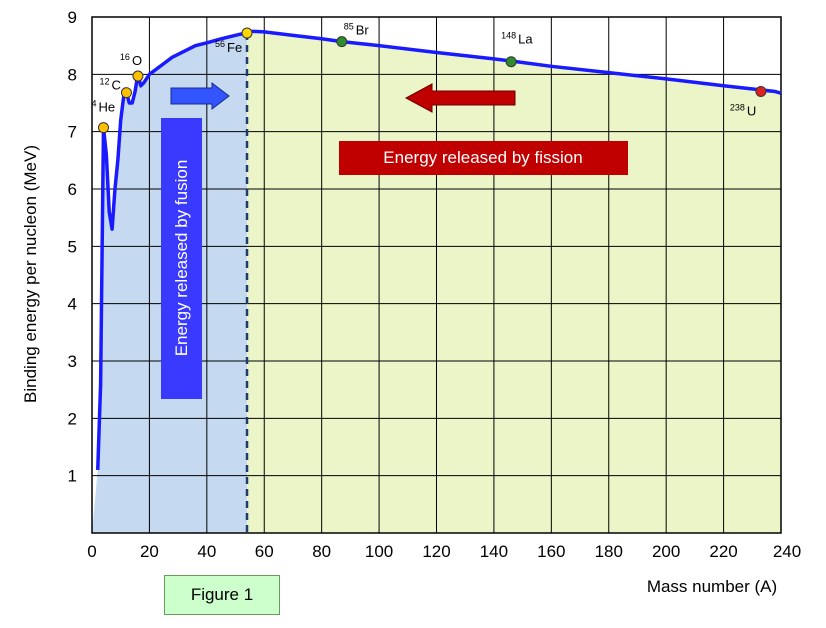 This screenshot has width=826, height=628. What do you see at coordinates (125, 57) in the screenshot?
I see `isotope-mass-number: 16` at bounding box center [125, 57].